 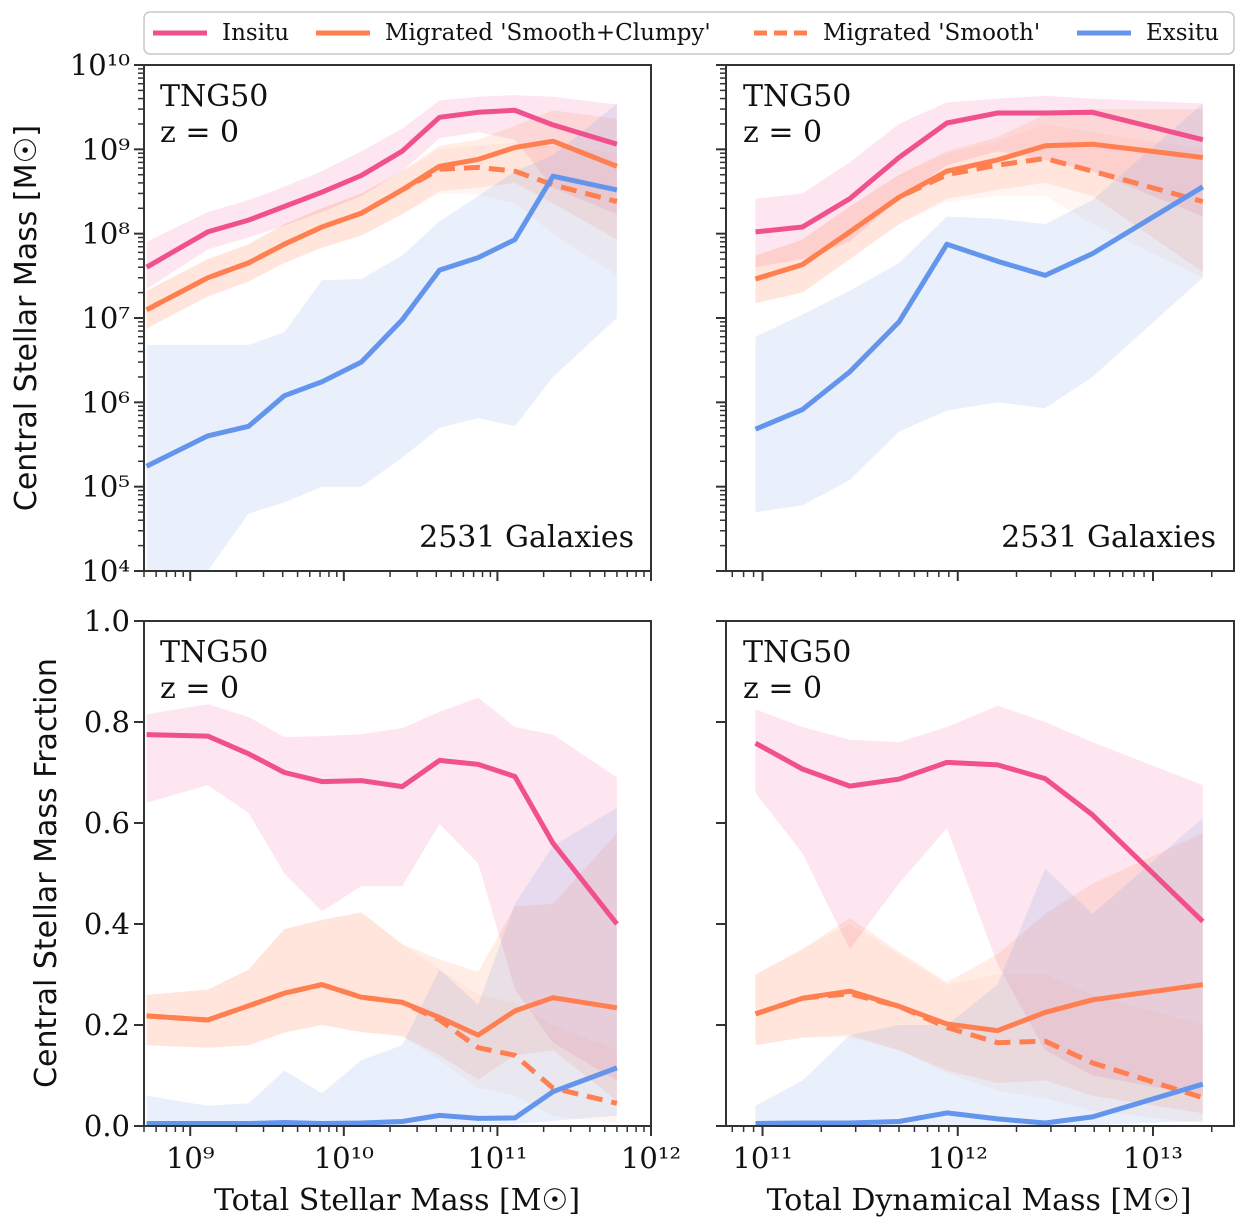 I want to click on y-tick-label: 0.6, so click(x=107, y=823).